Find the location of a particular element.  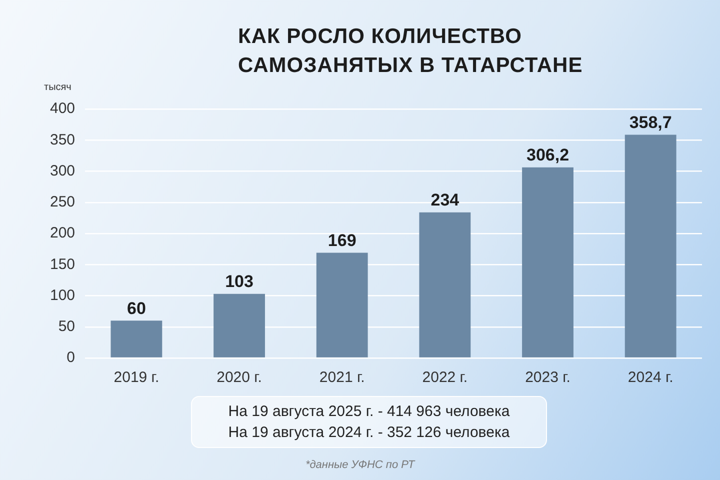

y-tick-label: 300 is located at coordinates (63, 171).